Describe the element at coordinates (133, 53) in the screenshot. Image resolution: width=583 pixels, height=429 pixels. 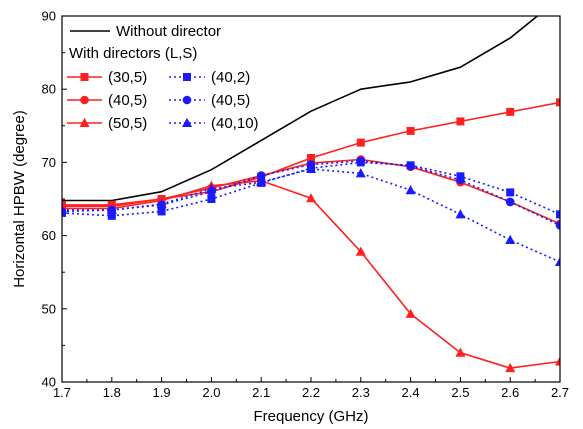
I see `legend-heading: With directors (L,S)` at that location.